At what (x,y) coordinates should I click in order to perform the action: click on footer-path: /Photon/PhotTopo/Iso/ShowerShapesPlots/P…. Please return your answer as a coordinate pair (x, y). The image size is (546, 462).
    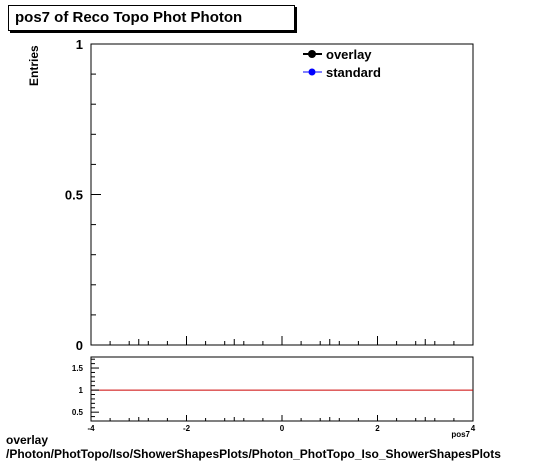
    Looking at the image, I should click on (253, 454).